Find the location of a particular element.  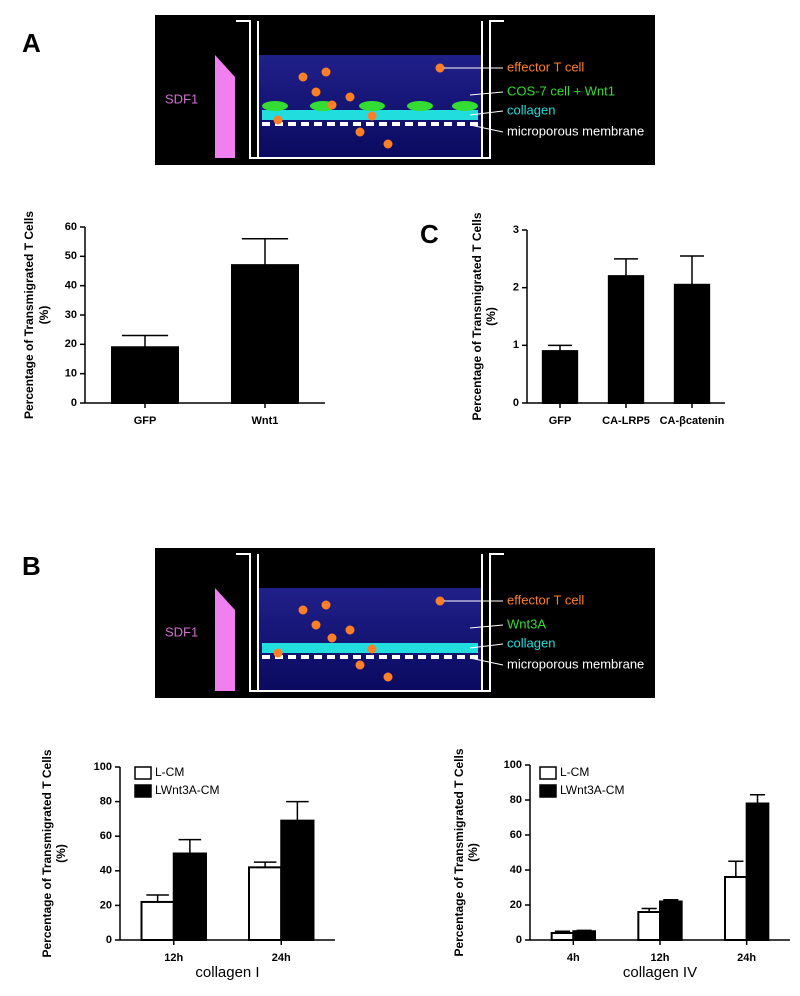

y-tick-label: 100 is located at coordinates (103, 767).